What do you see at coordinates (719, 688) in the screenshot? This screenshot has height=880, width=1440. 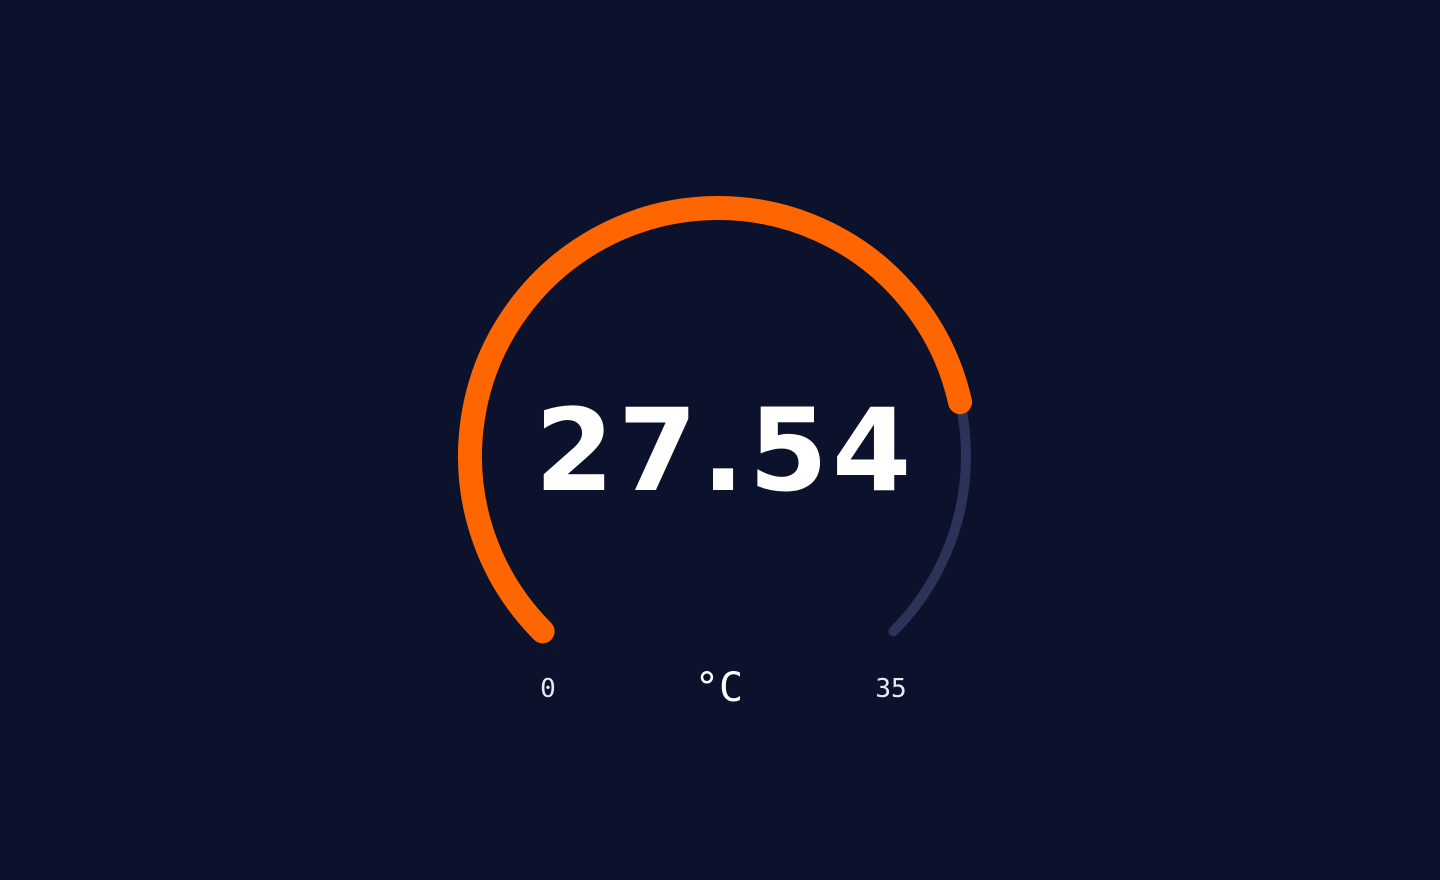 I see `gauge-unit-label: °C` at bounding box center [719, 688].